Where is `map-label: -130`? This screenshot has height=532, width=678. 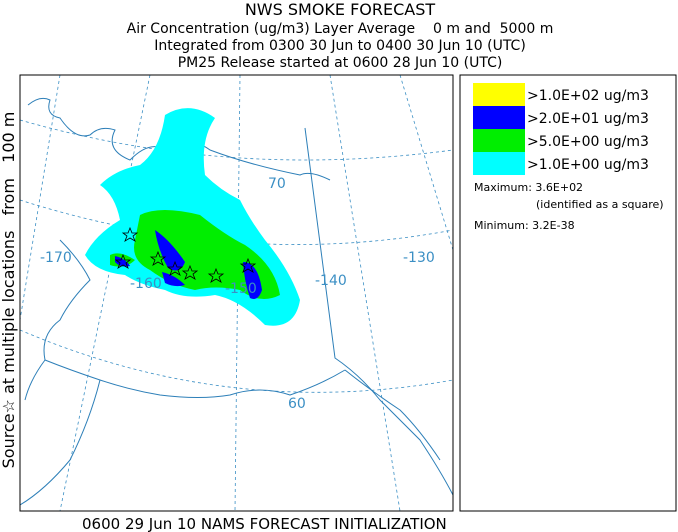 map-label: -130 is located at coordinates (419, 258).